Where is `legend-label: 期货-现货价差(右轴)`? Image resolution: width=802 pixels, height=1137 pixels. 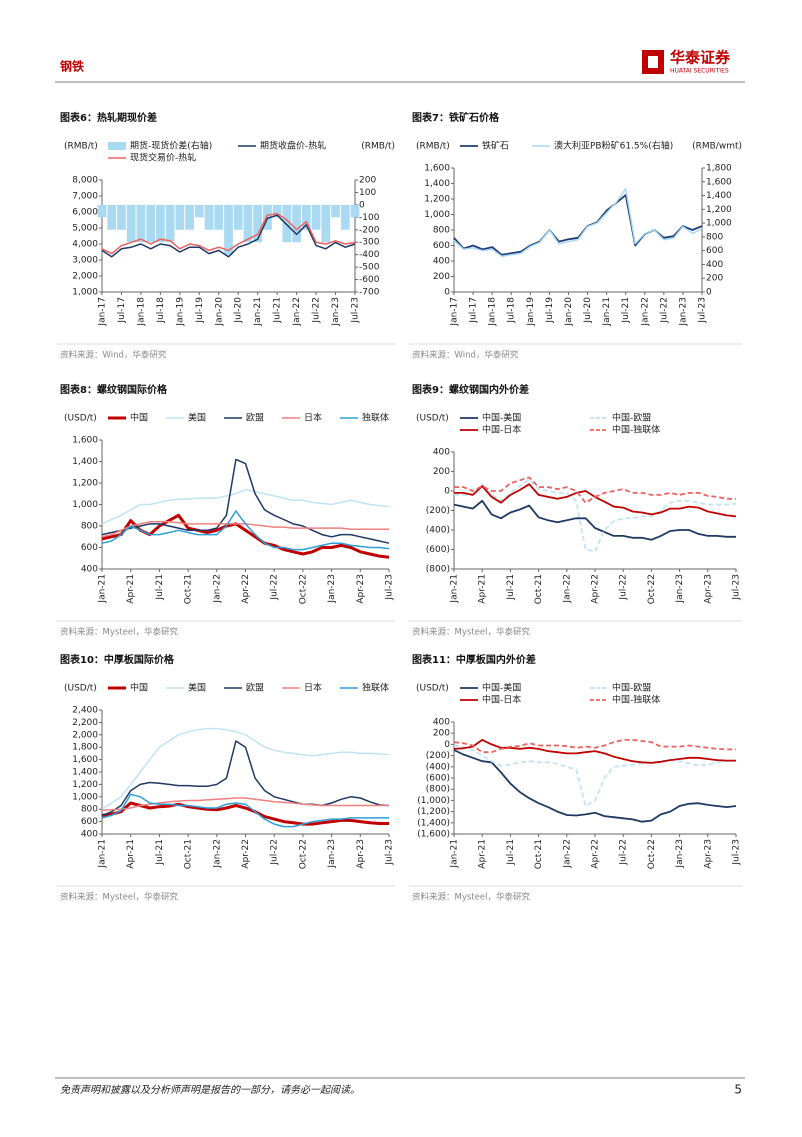
legend-label: 期货-现货价差(右轴) is located at coordinates (171, 146).